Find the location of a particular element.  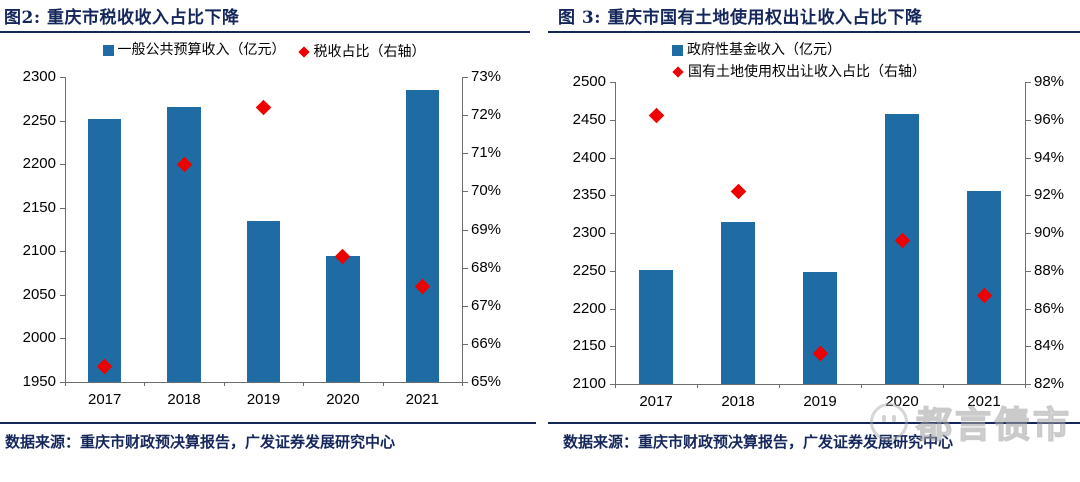

y-axis-label-right: 72% is located at coordinates (486, 115).